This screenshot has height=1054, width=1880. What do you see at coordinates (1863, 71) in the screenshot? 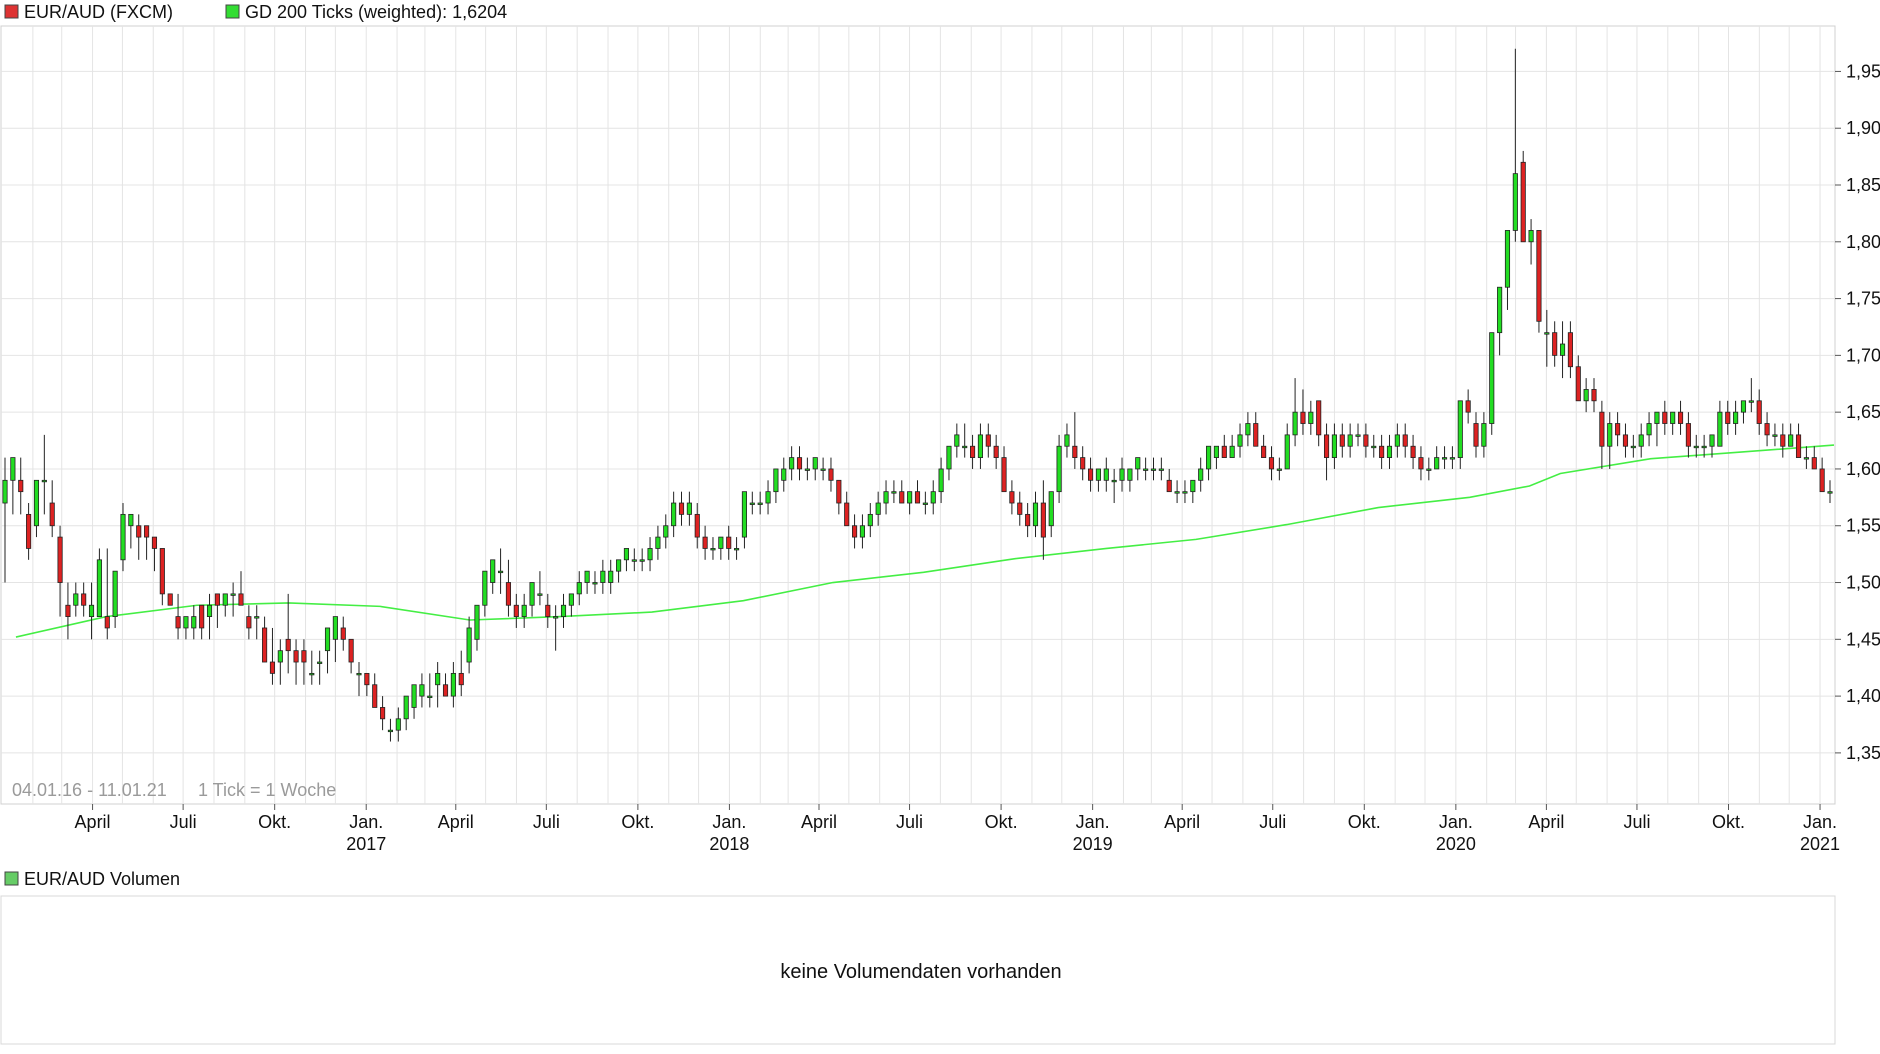
I see `y-tick-label: 1,95` at bounding box center [1863, 71].